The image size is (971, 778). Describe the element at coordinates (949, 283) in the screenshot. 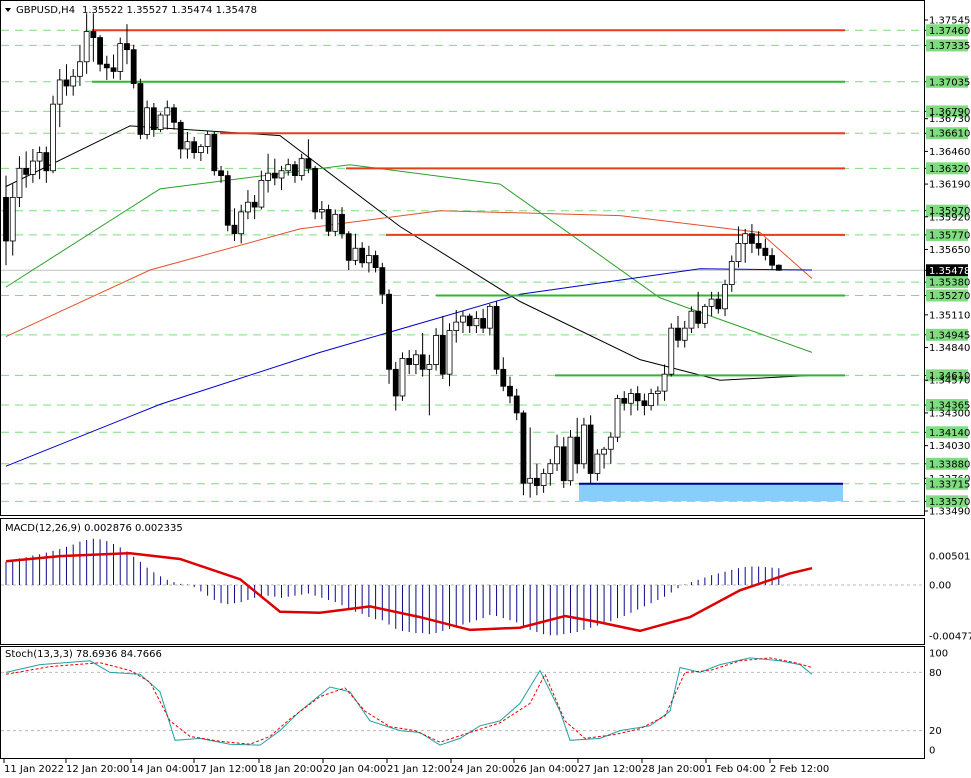

I see `price-label: 1.35380` at that location.